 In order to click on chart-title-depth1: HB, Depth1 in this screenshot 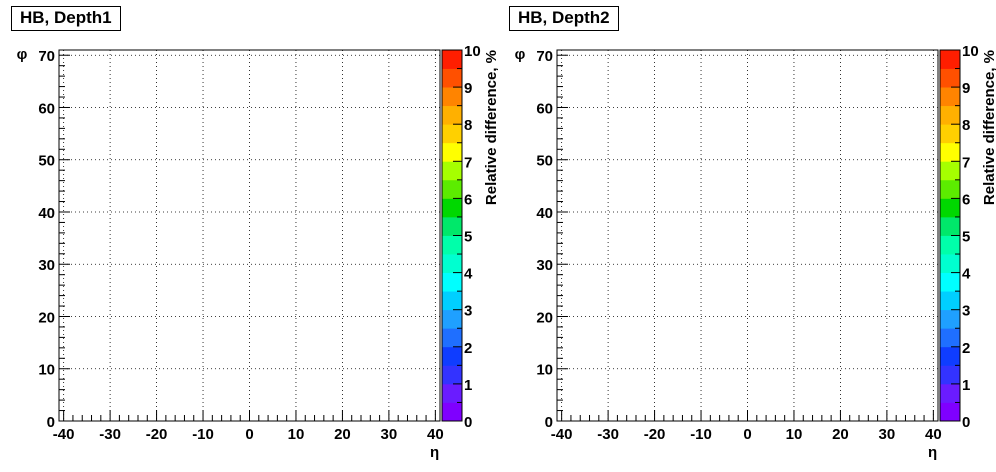, I will do `click(66, 18)`.